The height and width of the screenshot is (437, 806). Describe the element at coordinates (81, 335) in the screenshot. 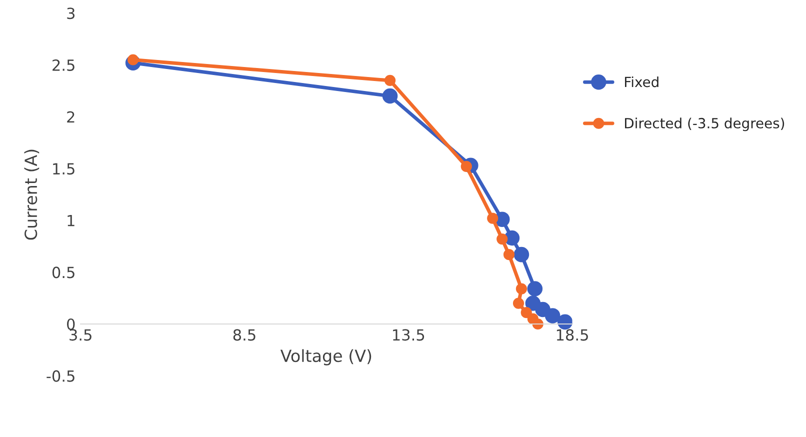

I see `x-tick-label: 3.5` at that location.